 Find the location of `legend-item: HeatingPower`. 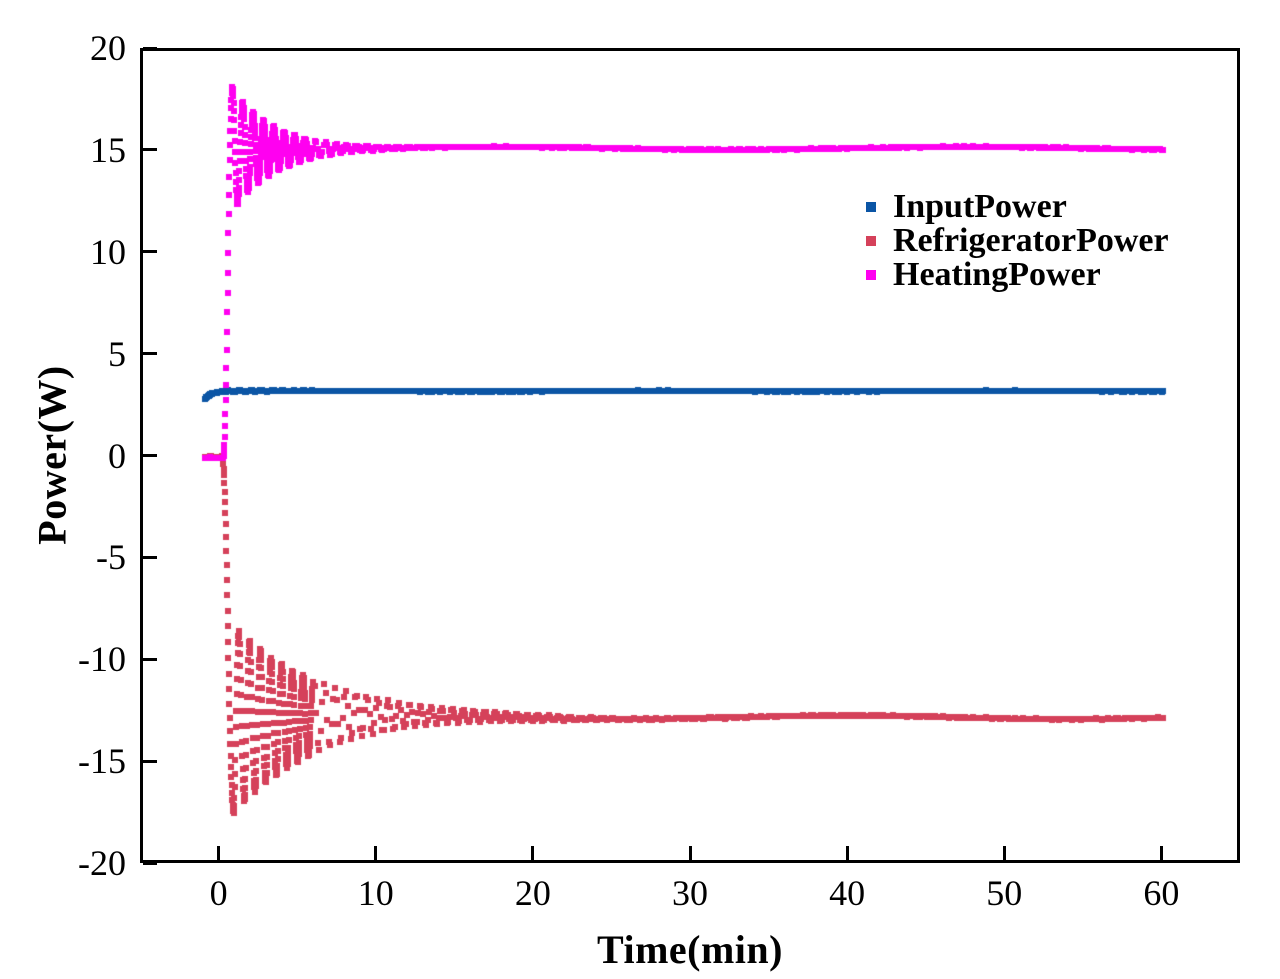

legend-item: HeatingPower is located at coordinates (1017, 275).